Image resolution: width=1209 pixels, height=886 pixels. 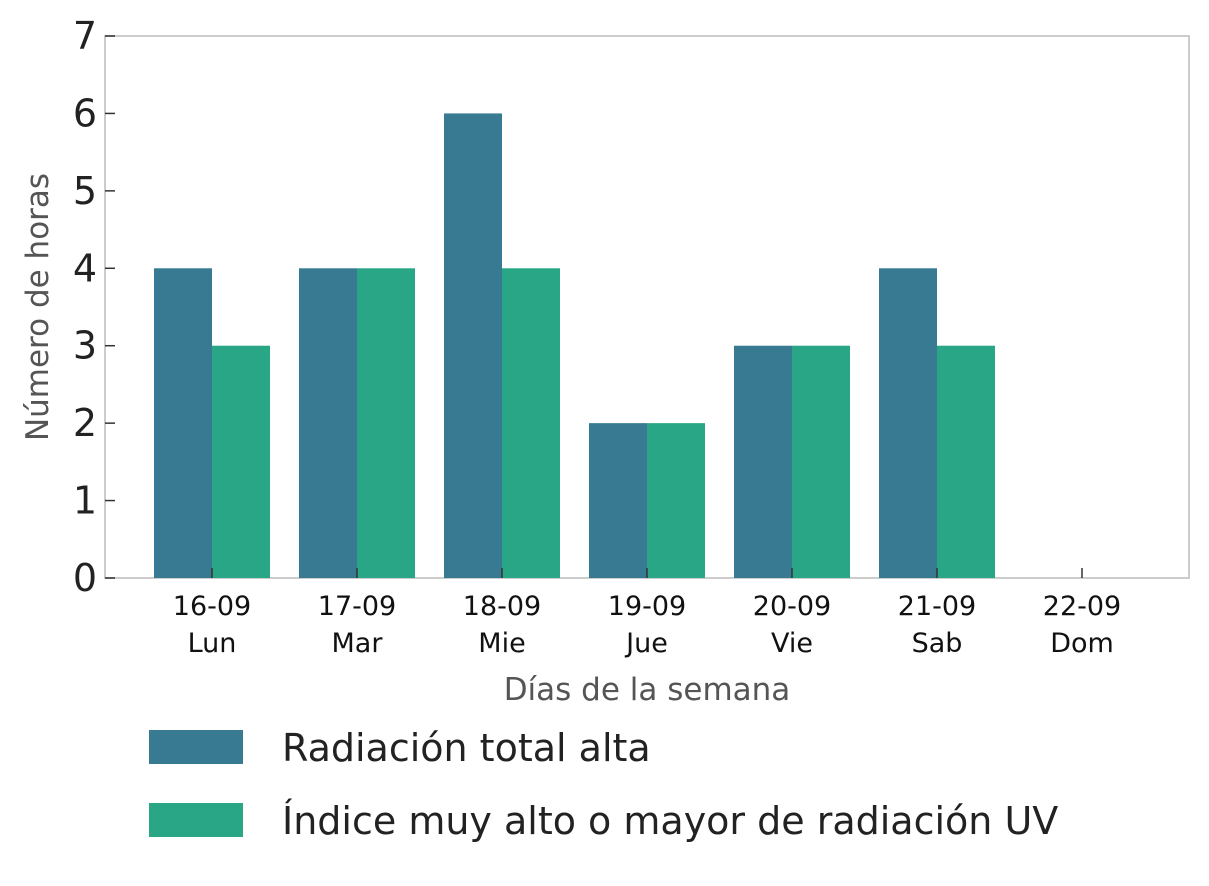 I want to click on x-tick-label-day: Mar, so click(x=358, y=643).